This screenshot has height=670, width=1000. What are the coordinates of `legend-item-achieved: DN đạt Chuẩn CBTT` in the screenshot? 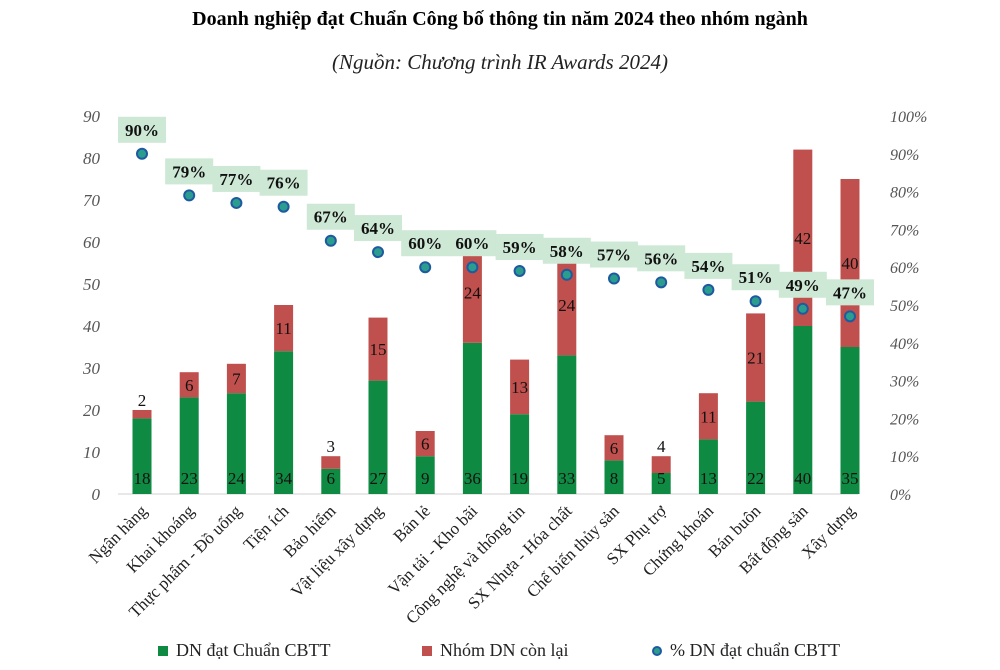 It's located at (244, 650).